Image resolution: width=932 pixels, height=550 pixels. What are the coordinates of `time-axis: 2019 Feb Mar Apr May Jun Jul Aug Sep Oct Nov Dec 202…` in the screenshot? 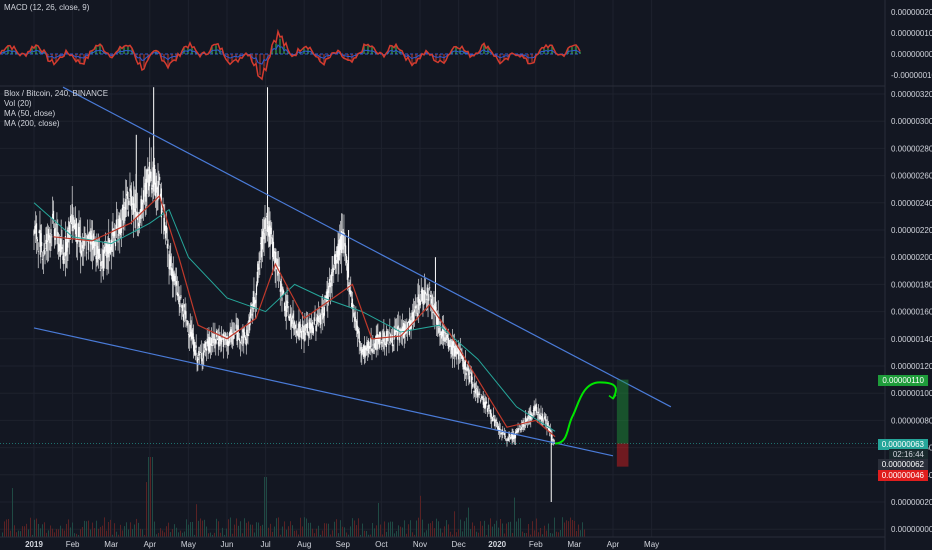 It's located at (342, 544).